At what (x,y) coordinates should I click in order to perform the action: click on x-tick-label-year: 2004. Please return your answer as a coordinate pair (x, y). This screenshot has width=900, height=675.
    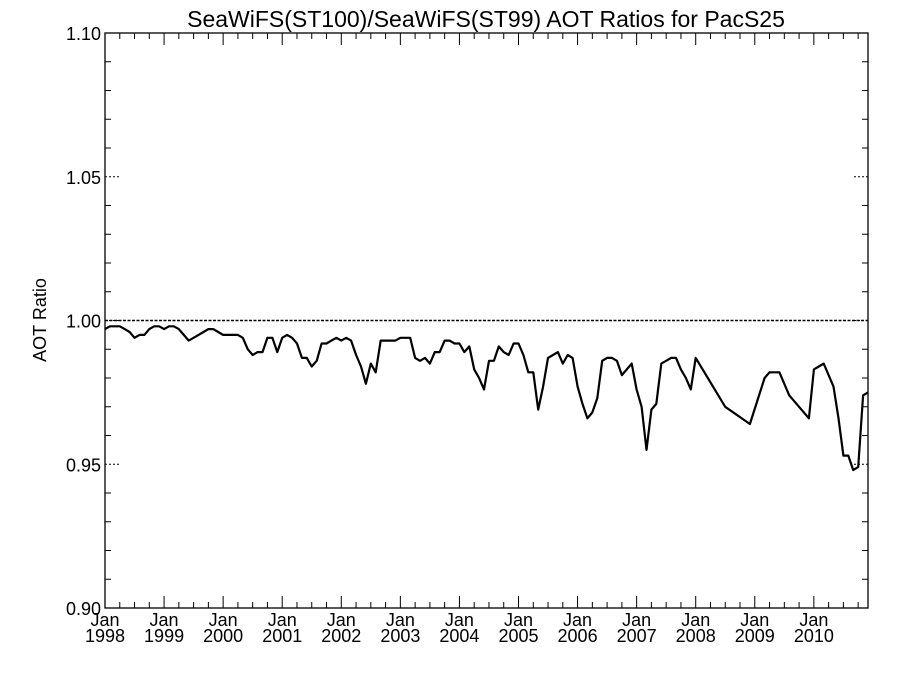
    Looking at the image, I should click on (459, 636).